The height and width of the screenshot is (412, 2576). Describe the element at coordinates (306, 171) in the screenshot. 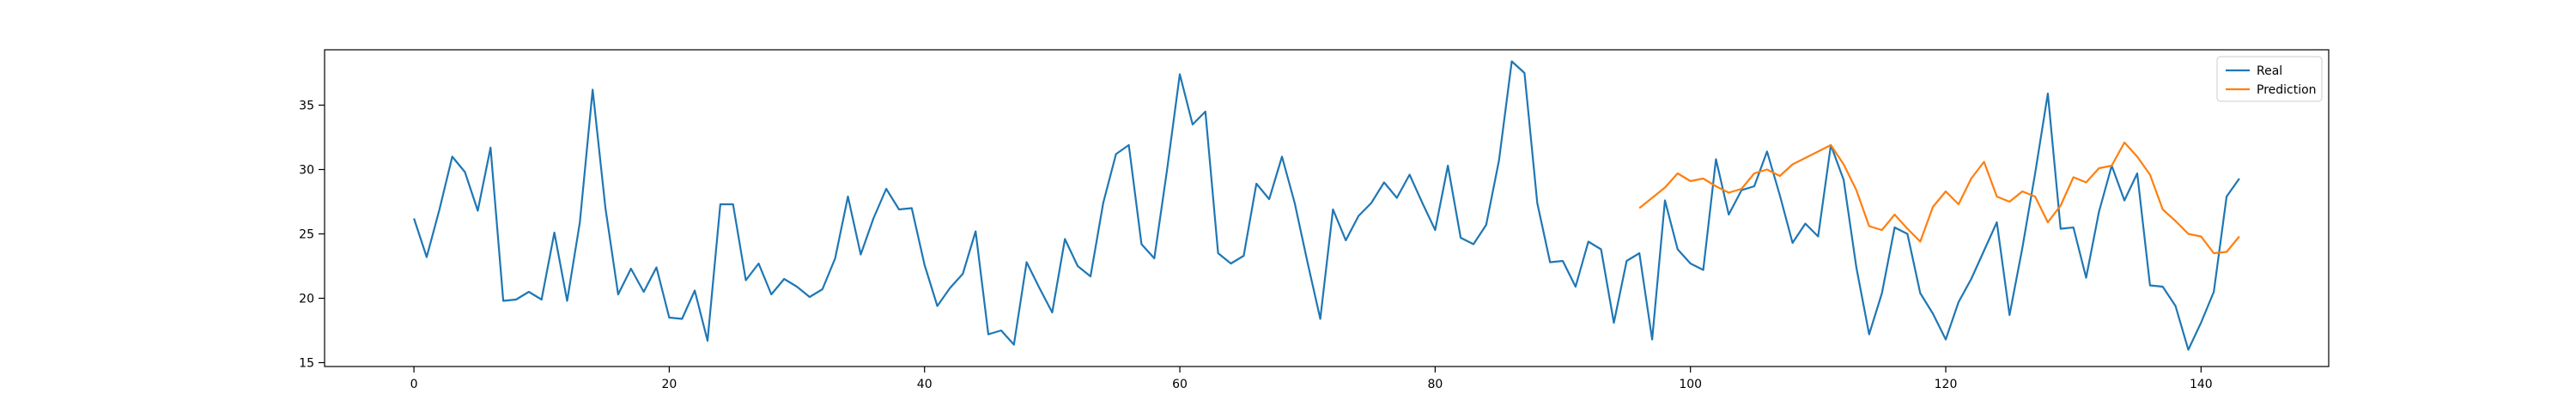

I see `y-tick-label: 30` at that location.